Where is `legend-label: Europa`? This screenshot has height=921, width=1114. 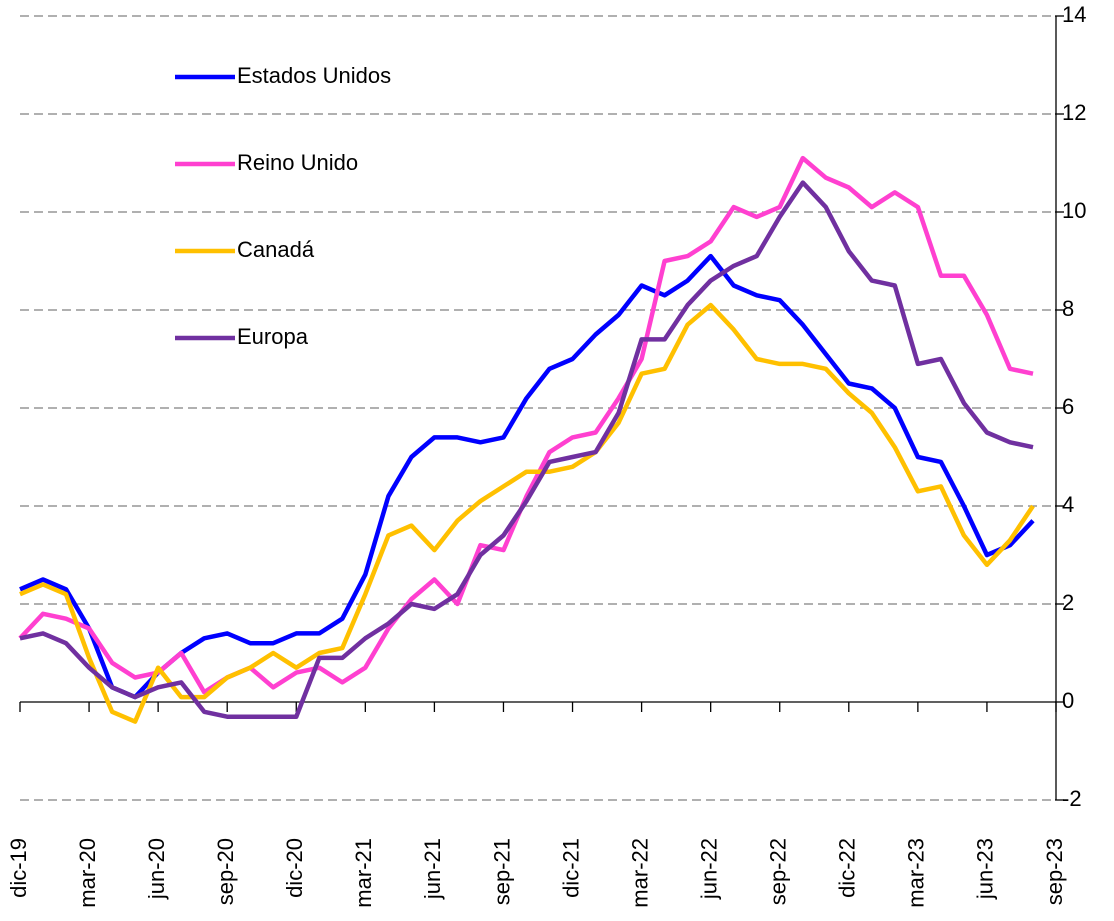 legend-label: Europa is located at coordinates (273, 336).